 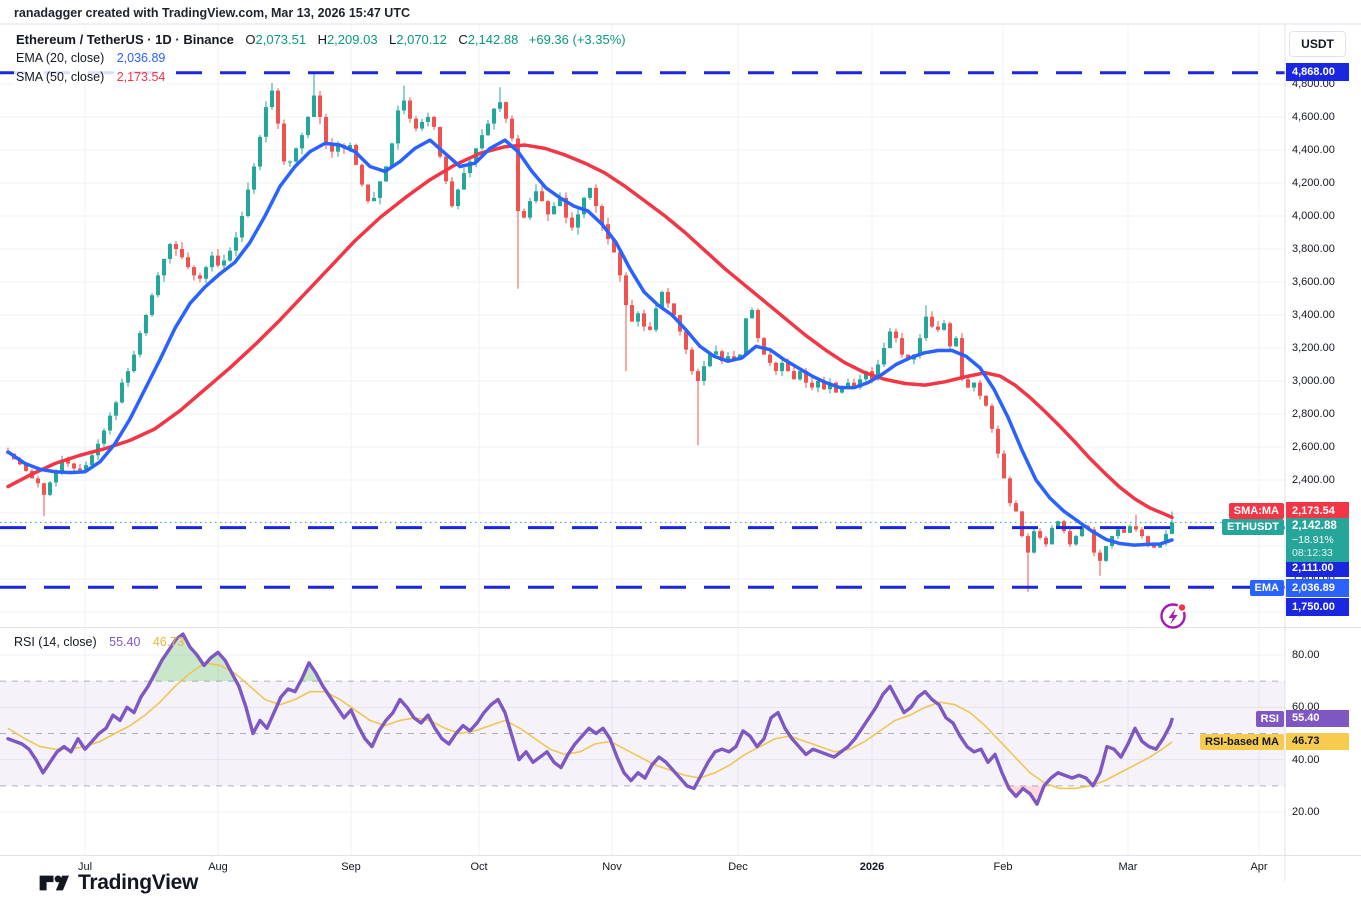 What do you see at coordinates (60, 77) in the screenshot?
I see `sma-name: SMA (50, close)` at bounding box center [60, 77].